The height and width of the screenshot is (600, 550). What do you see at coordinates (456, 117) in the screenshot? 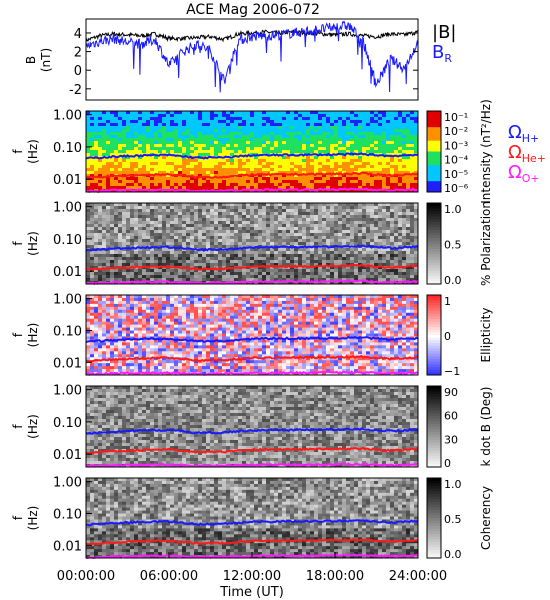
I see `colorbar-tick-label: 10⁻¹` at bounding box center [456, 117].